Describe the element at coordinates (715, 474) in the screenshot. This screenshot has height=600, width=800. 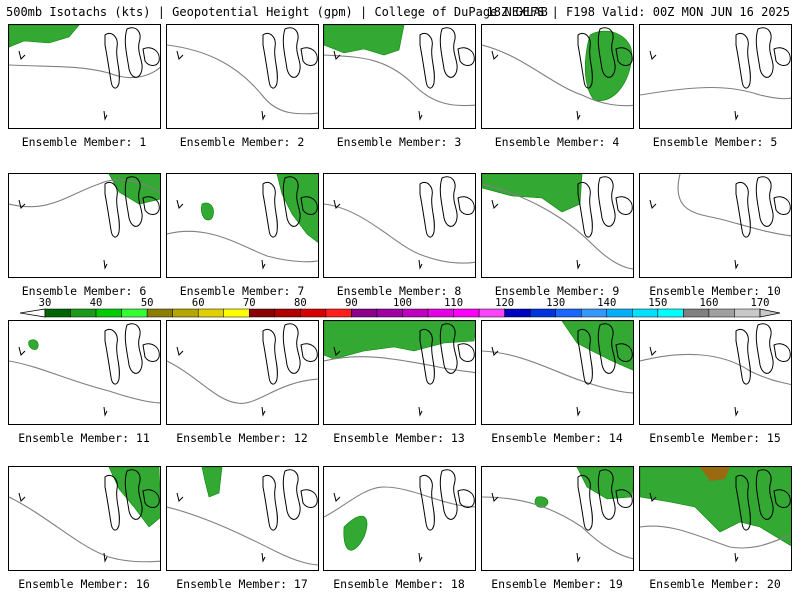
I see `isotach-shading-strong` at that location.